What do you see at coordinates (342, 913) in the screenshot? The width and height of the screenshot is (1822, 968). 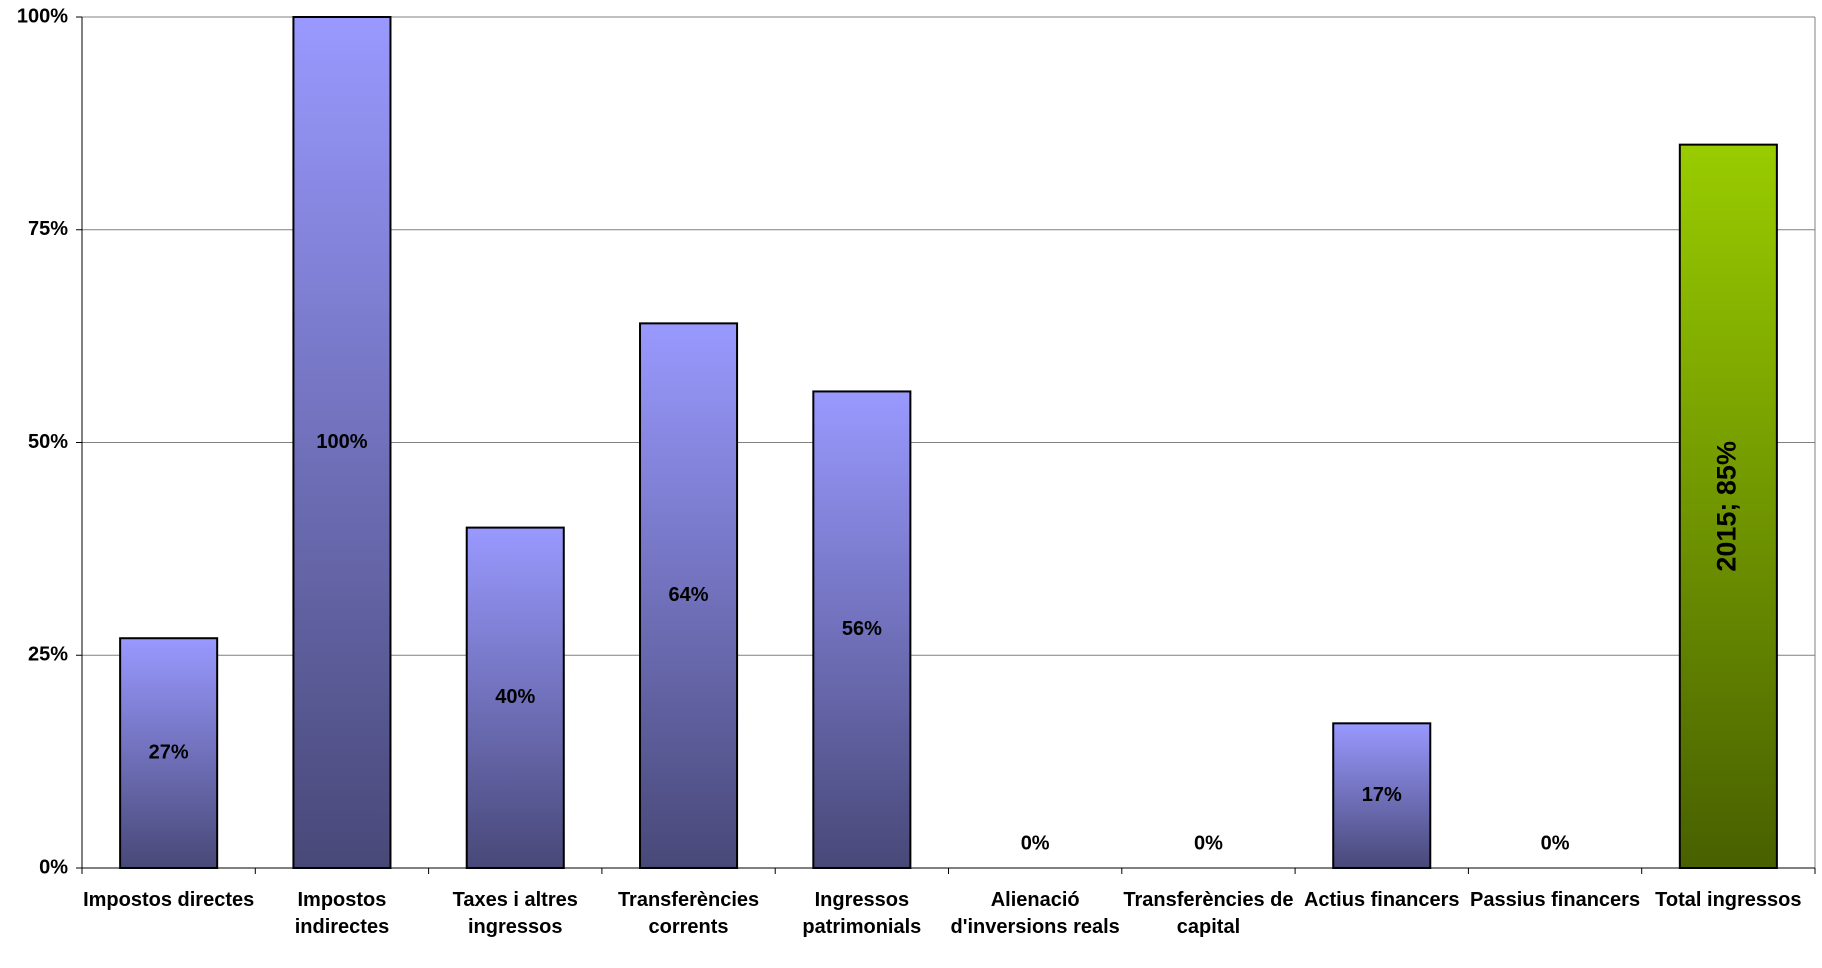 I see `x-tick-label: Impostos indirectes` at bounding box center [342, 913].